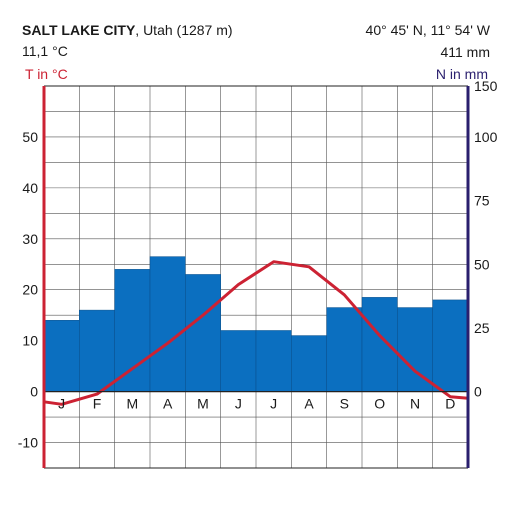 This screenshot has width=512, height=512. I want to click on mean-temperature: 11,1 °C, so click(45, 51).